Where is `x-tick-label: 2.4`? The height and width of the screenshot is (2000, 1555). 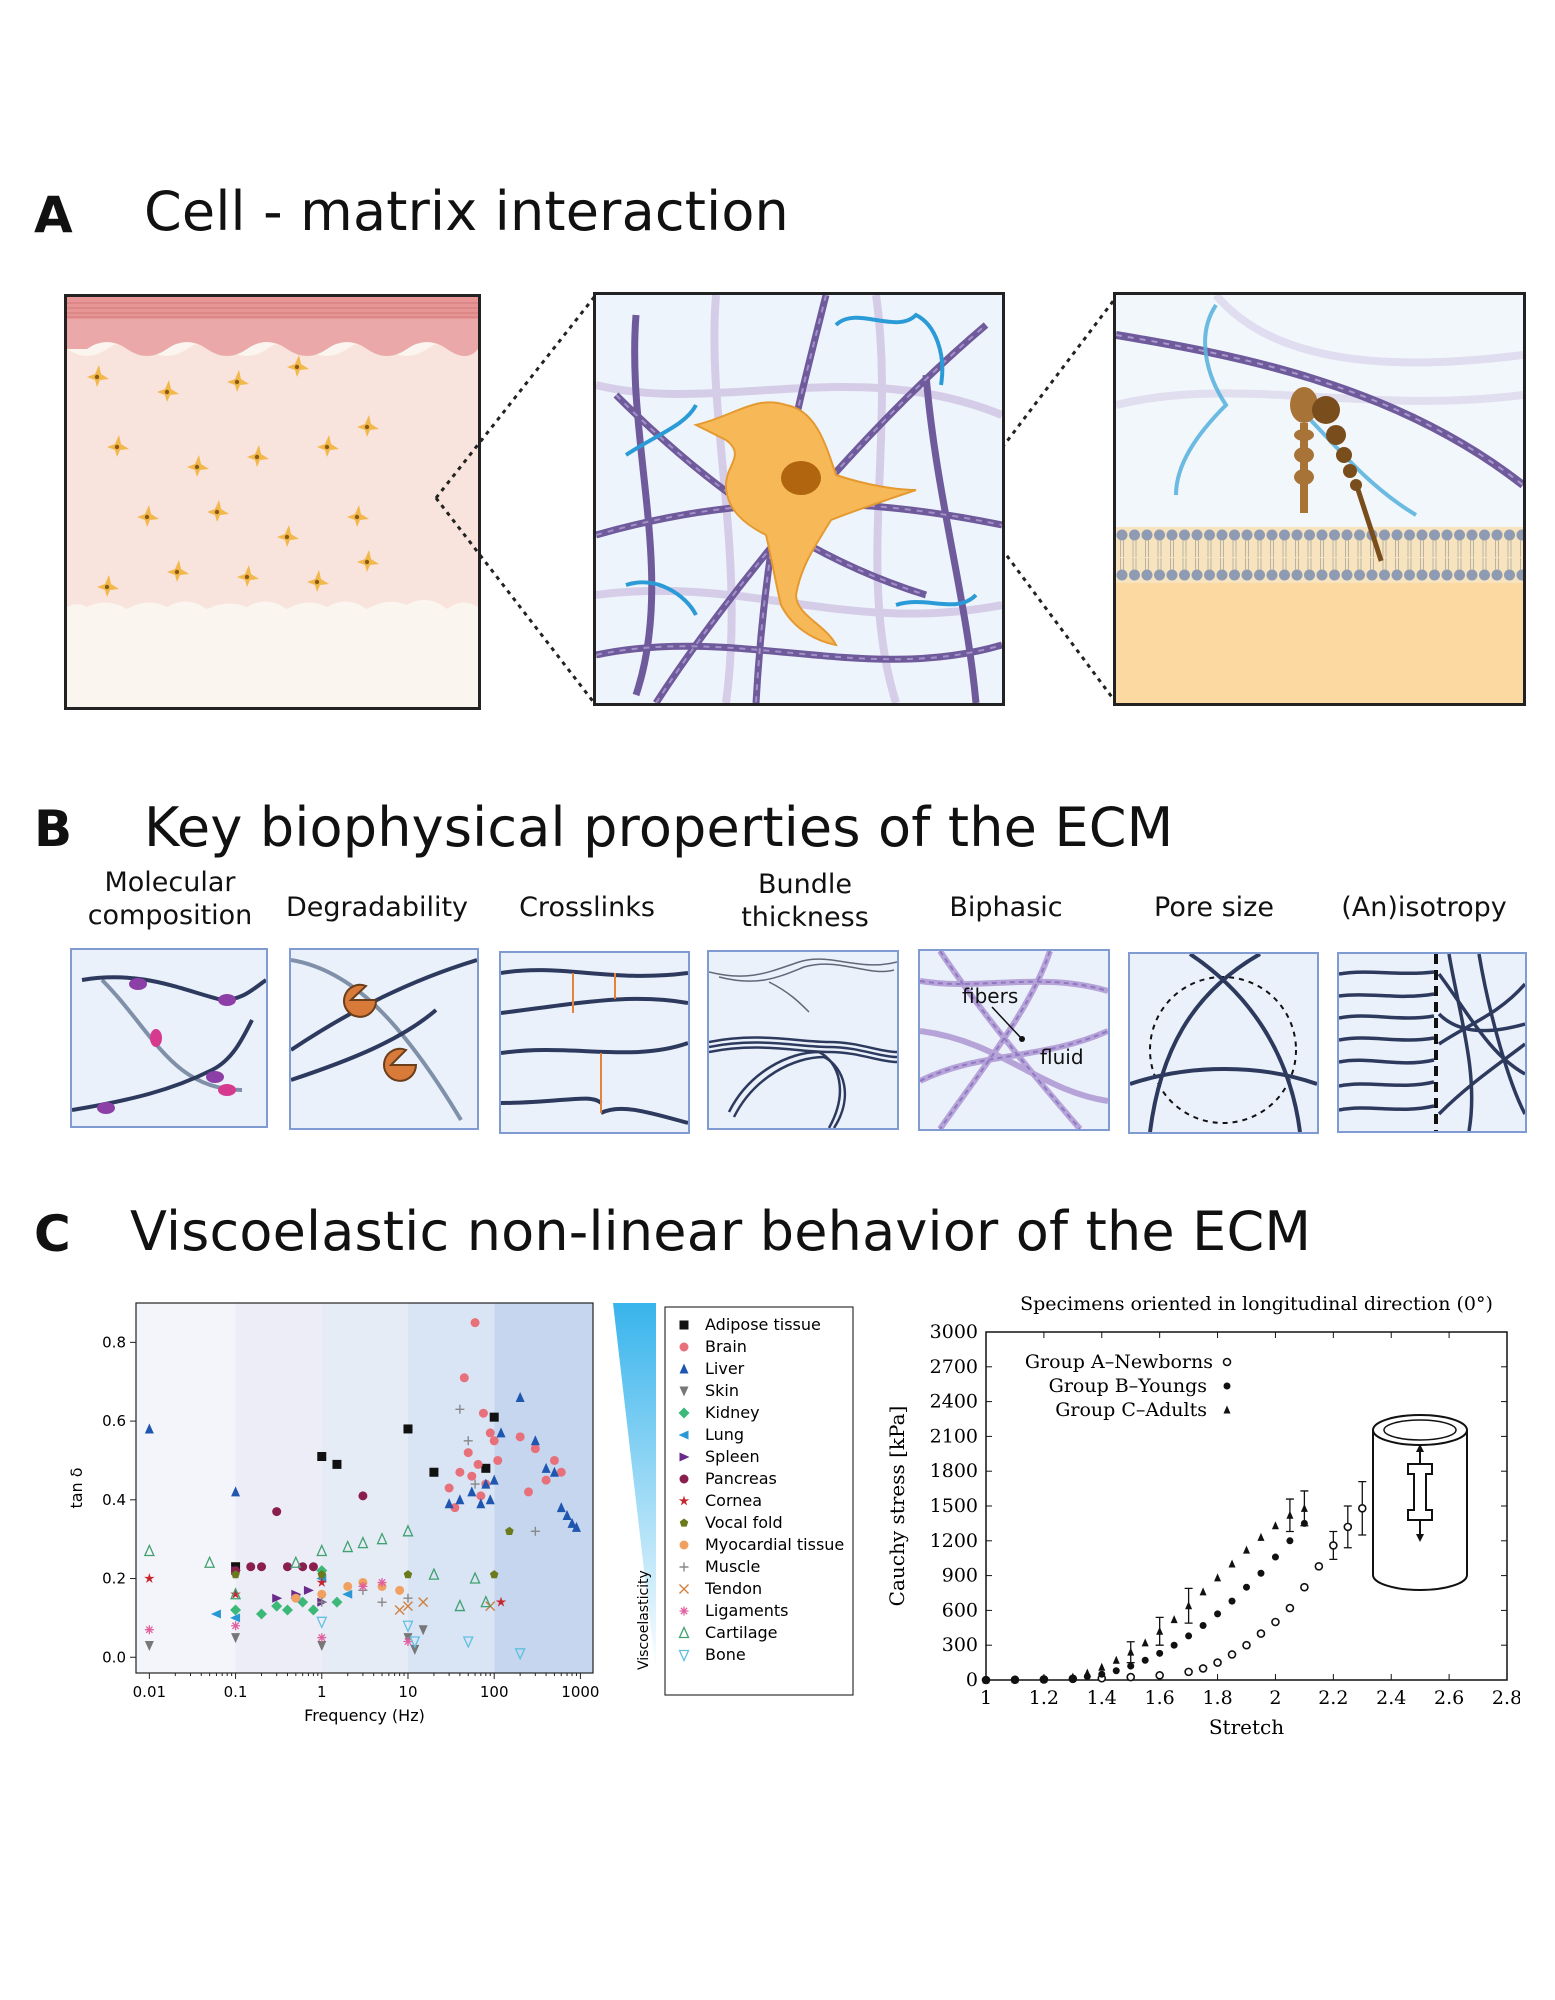 x-tick-label: 2.4 is located at coordinates (1391, 1698).